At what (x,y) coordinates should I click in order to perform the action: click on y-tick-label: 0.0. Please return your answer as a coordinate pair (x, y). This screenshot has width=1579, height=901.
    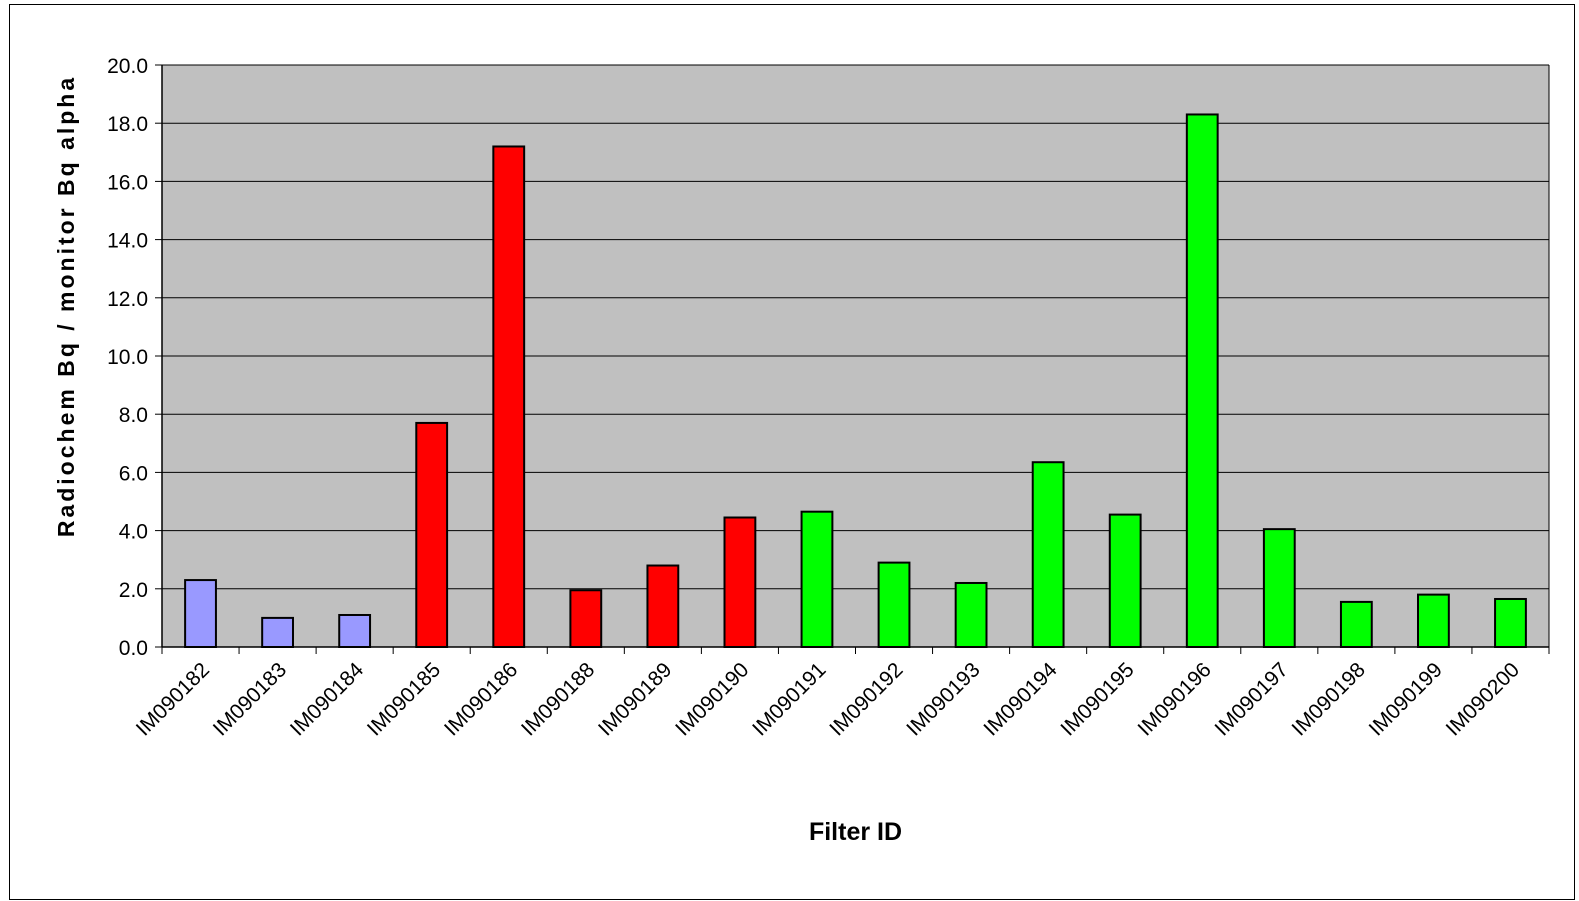
    Looking at the image, I should click on (133, 648).